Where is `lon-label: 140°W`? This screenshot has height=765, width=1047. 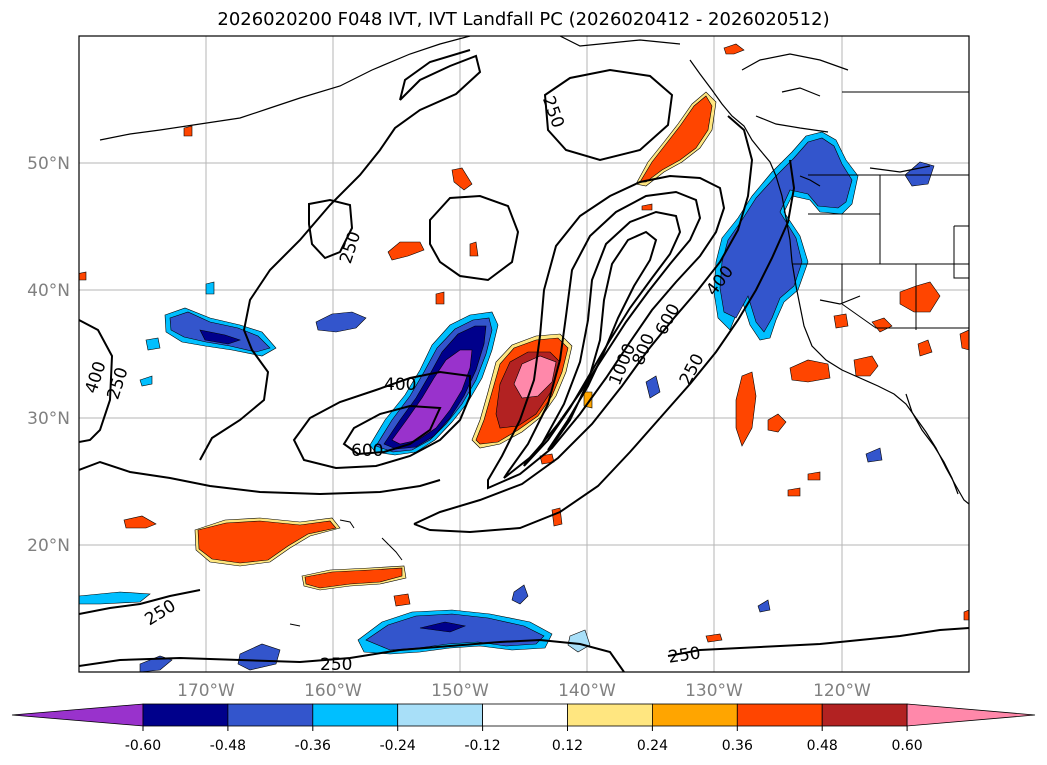 lon-label: 140°W is located at coordinates (587, 691).